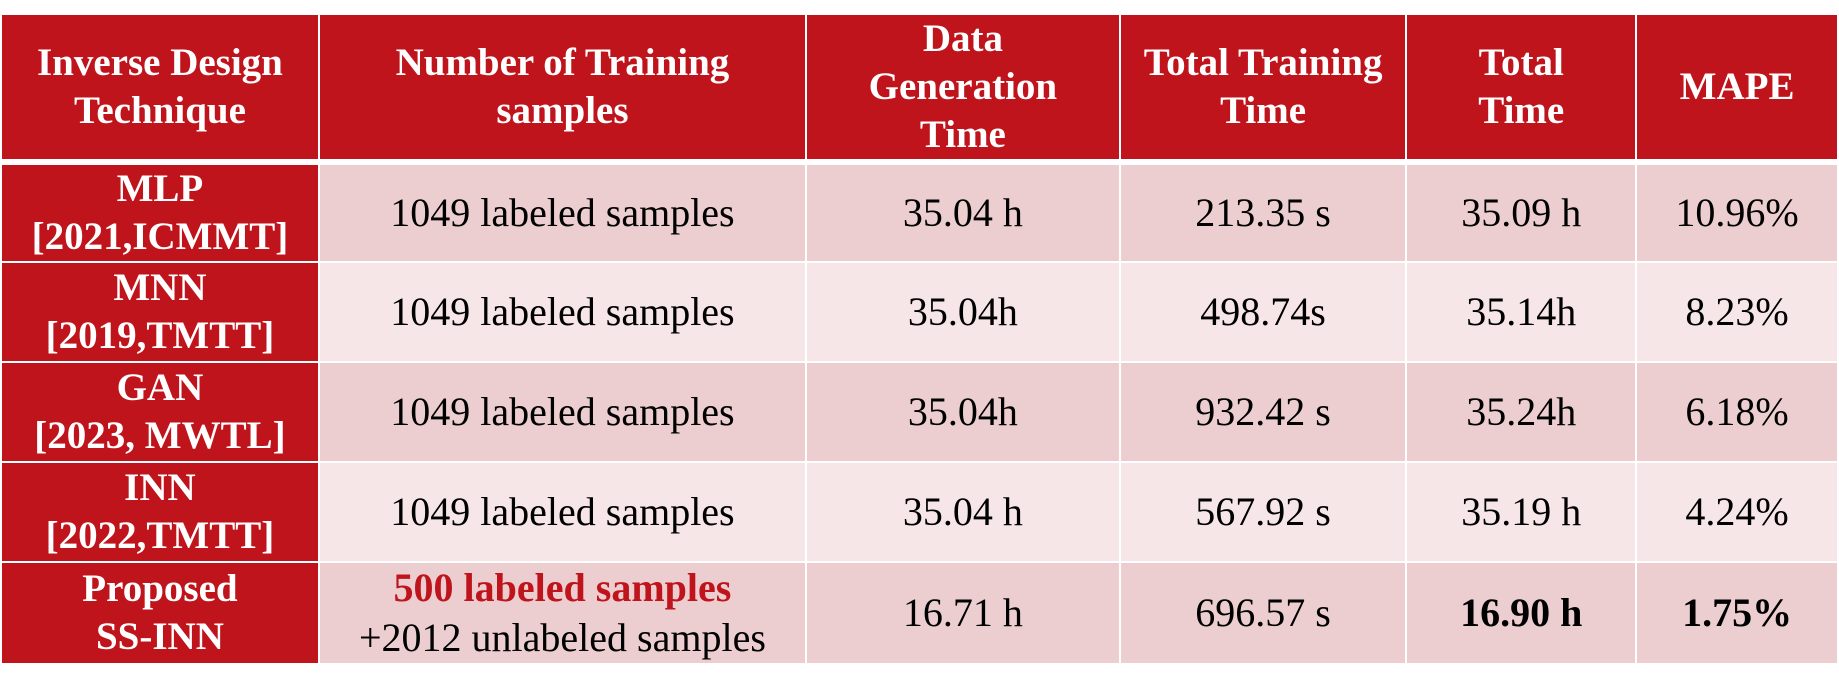  What do you see at coordinates (160, 212) in the screenshot?
I see `row-technique: MLP [2021,ICMMT]` at bounding box center [160, 212].